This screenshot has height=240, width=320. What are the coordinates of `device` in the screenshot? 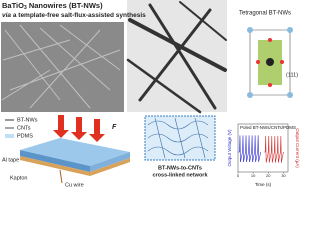 It's located at (75, 149).